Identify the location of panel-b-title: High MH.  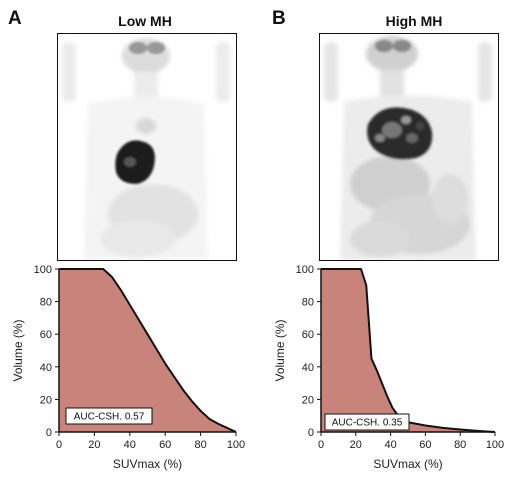
(414, 21).